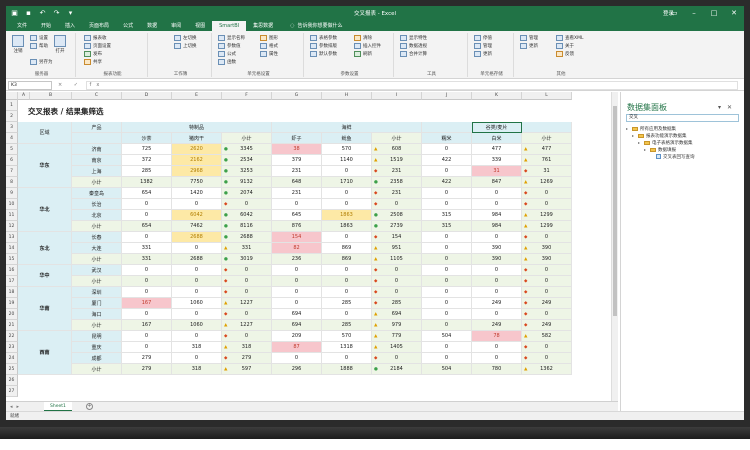 The width and height of the screenshot is (750, 450). I want to click on value-cell: 869, so click(347, 248).